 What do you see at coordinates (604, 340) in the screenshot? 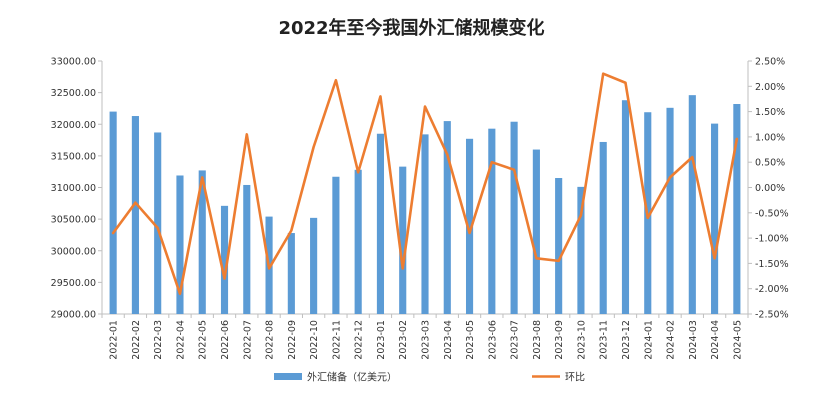
I see `x-tick-label: 2023-11` at bounding box center [604, 340].